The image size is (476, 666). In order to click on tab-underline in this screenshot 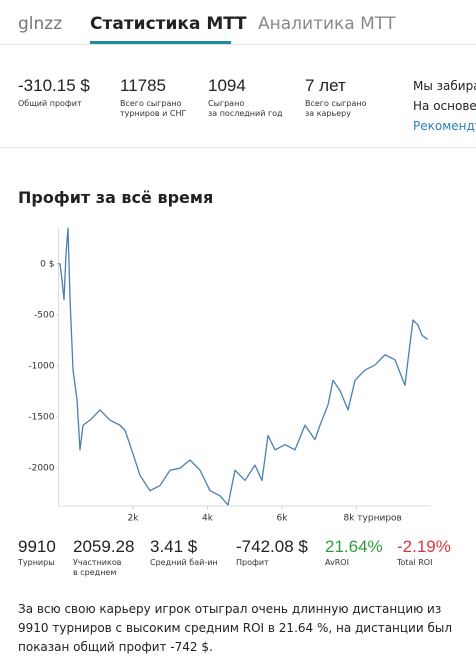, I will do `click(160, 42)`.